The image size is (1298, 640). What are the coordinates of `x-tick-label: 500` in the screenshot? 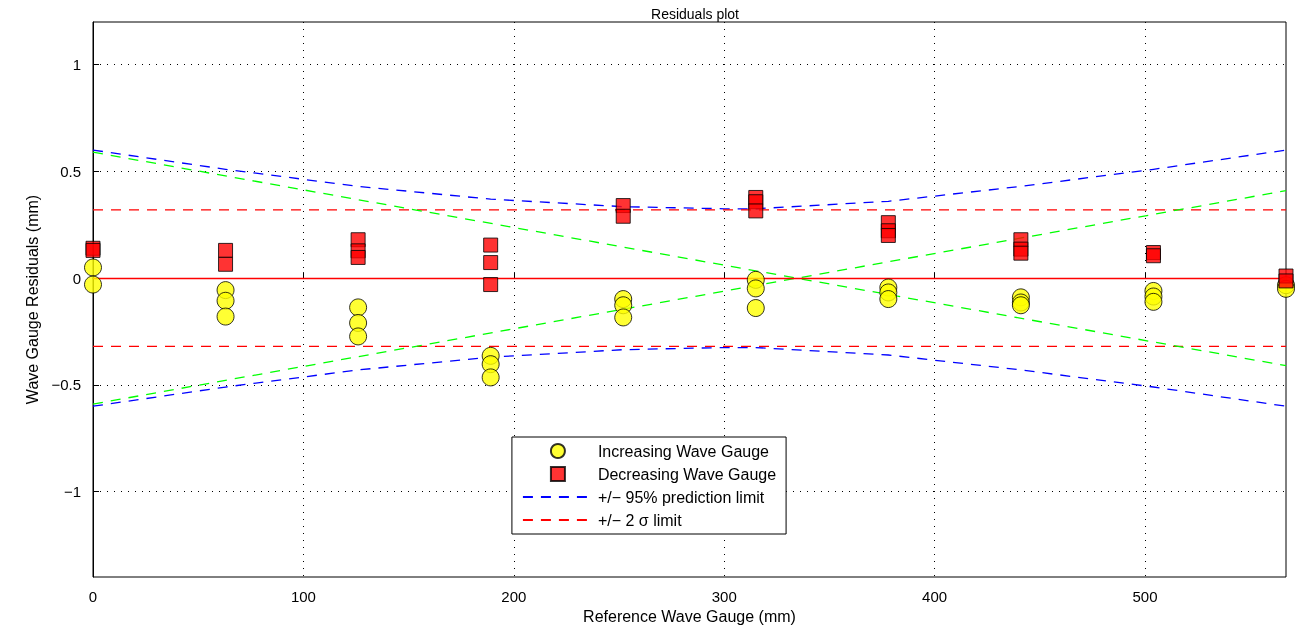 It's located at (1145, 596).